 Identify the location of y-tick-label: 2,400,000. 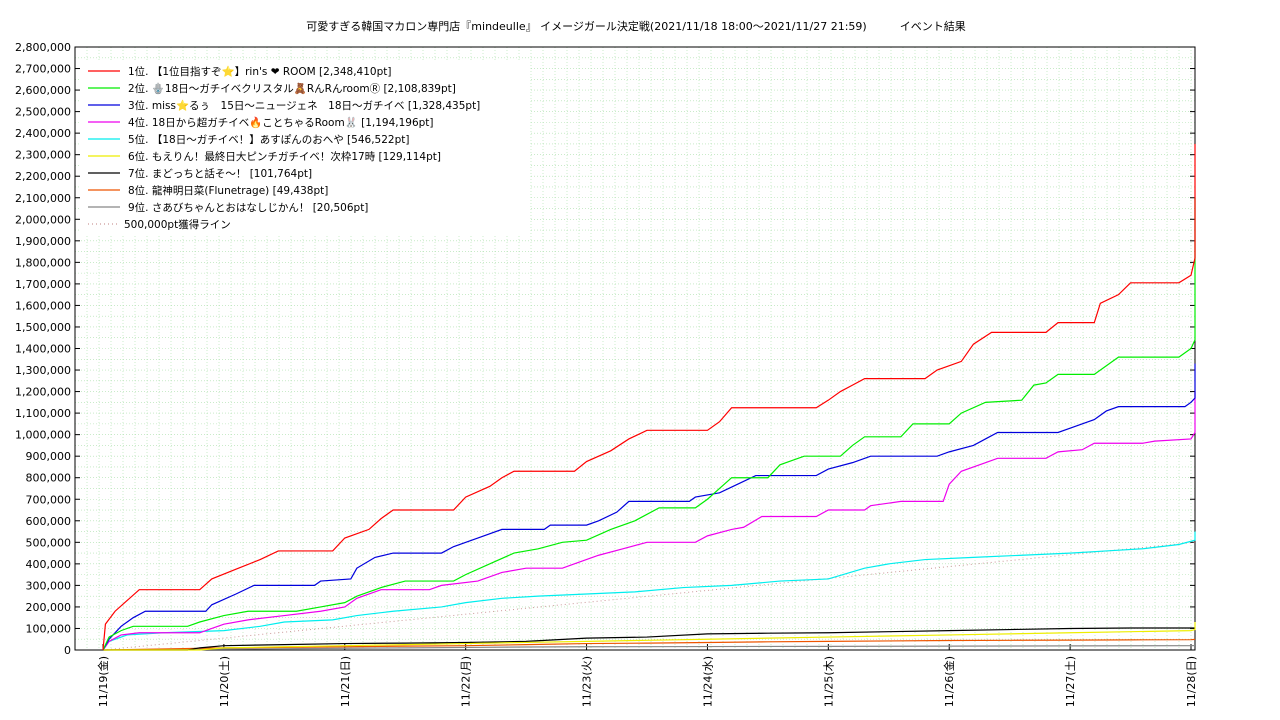
(43, 133).